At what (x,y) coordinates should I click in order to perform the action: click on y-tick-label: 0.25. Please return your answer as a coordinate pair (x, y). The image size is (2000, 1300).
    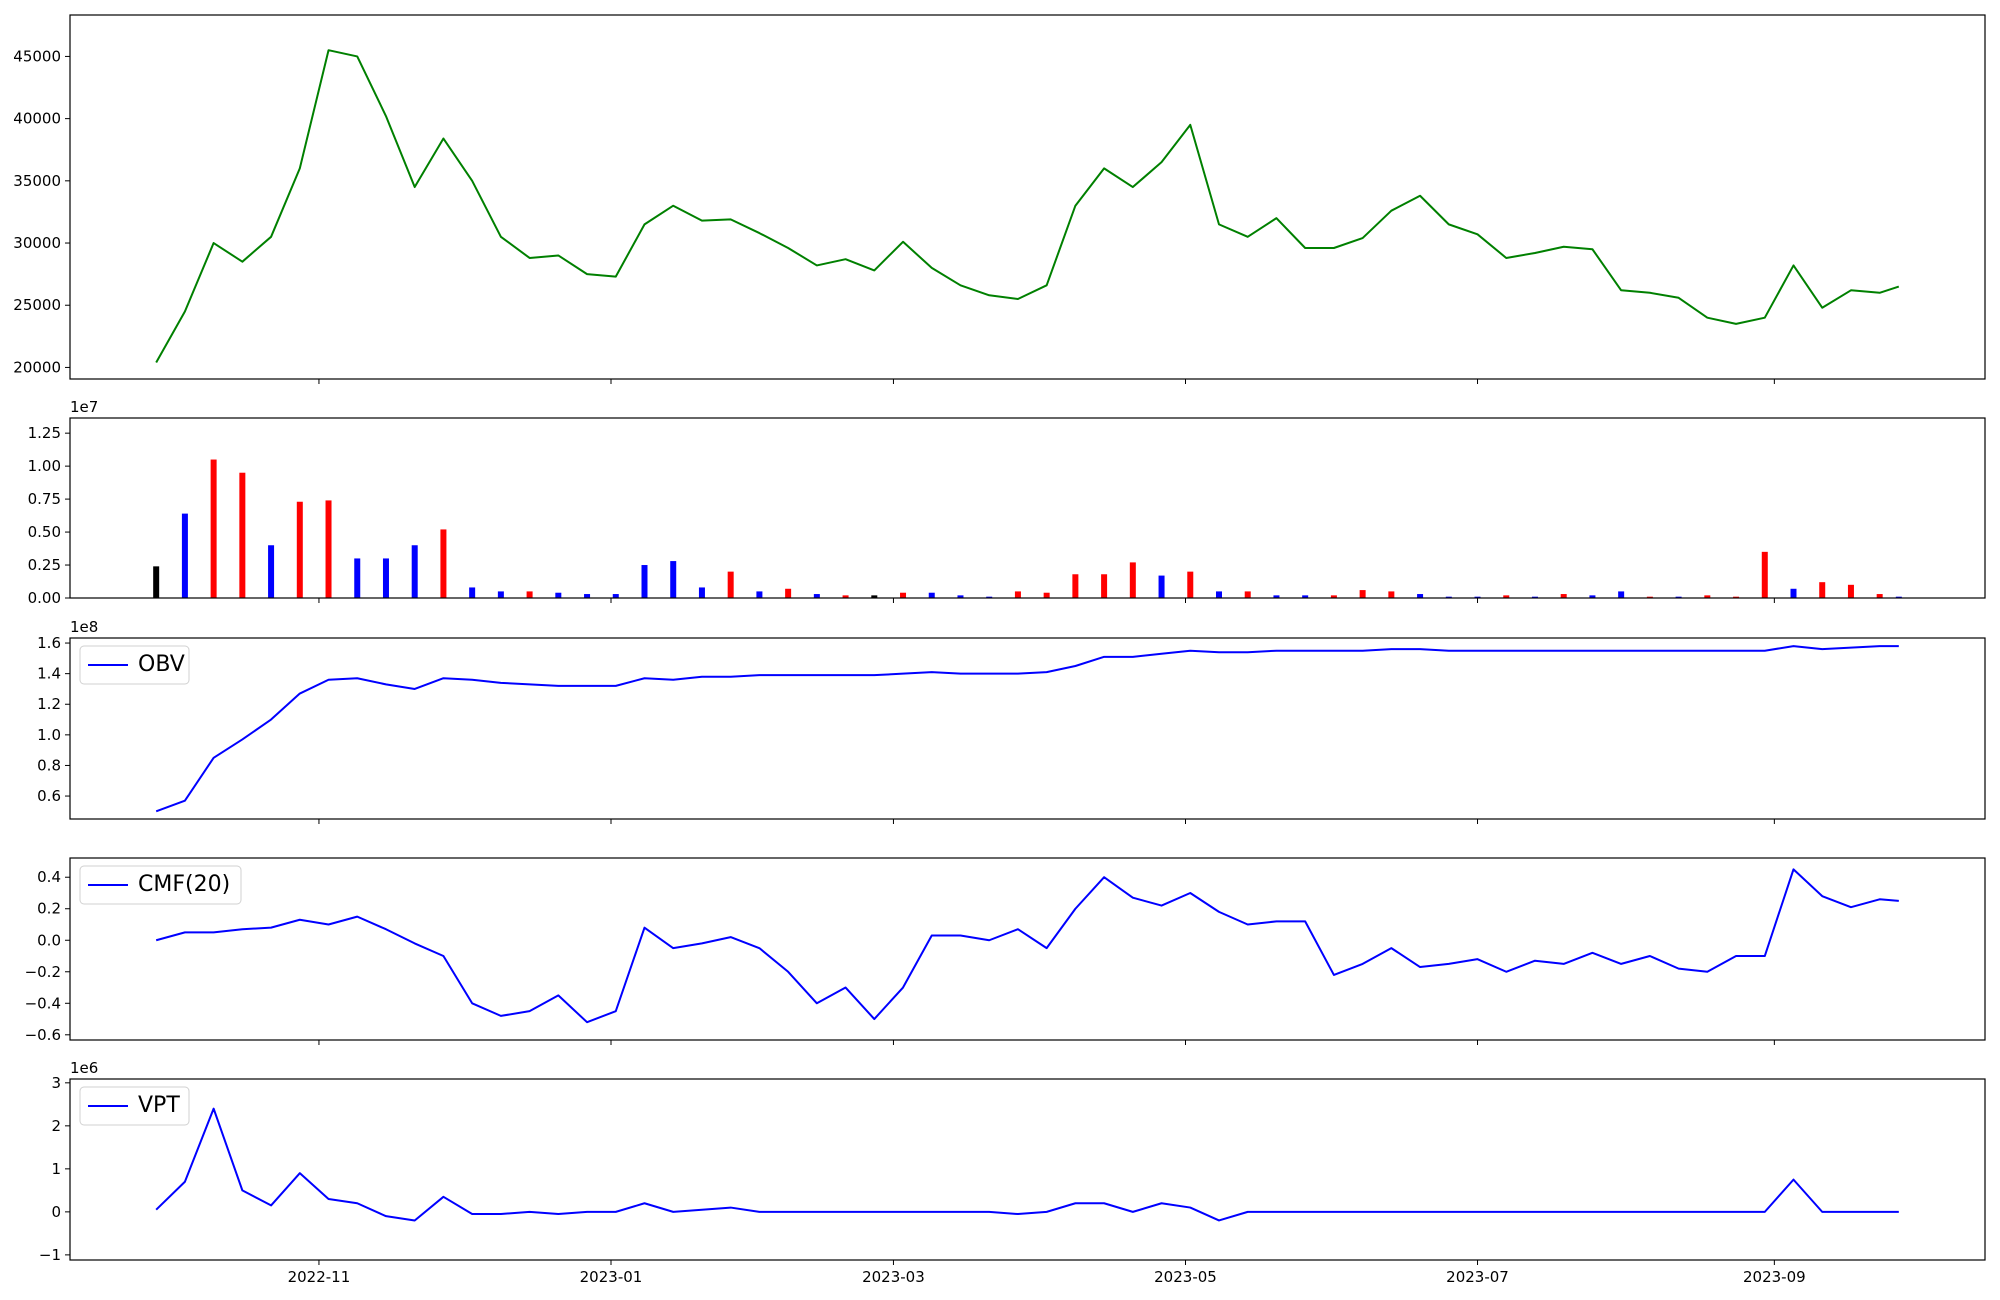
    Looking at the image, I should click on (44, 565).